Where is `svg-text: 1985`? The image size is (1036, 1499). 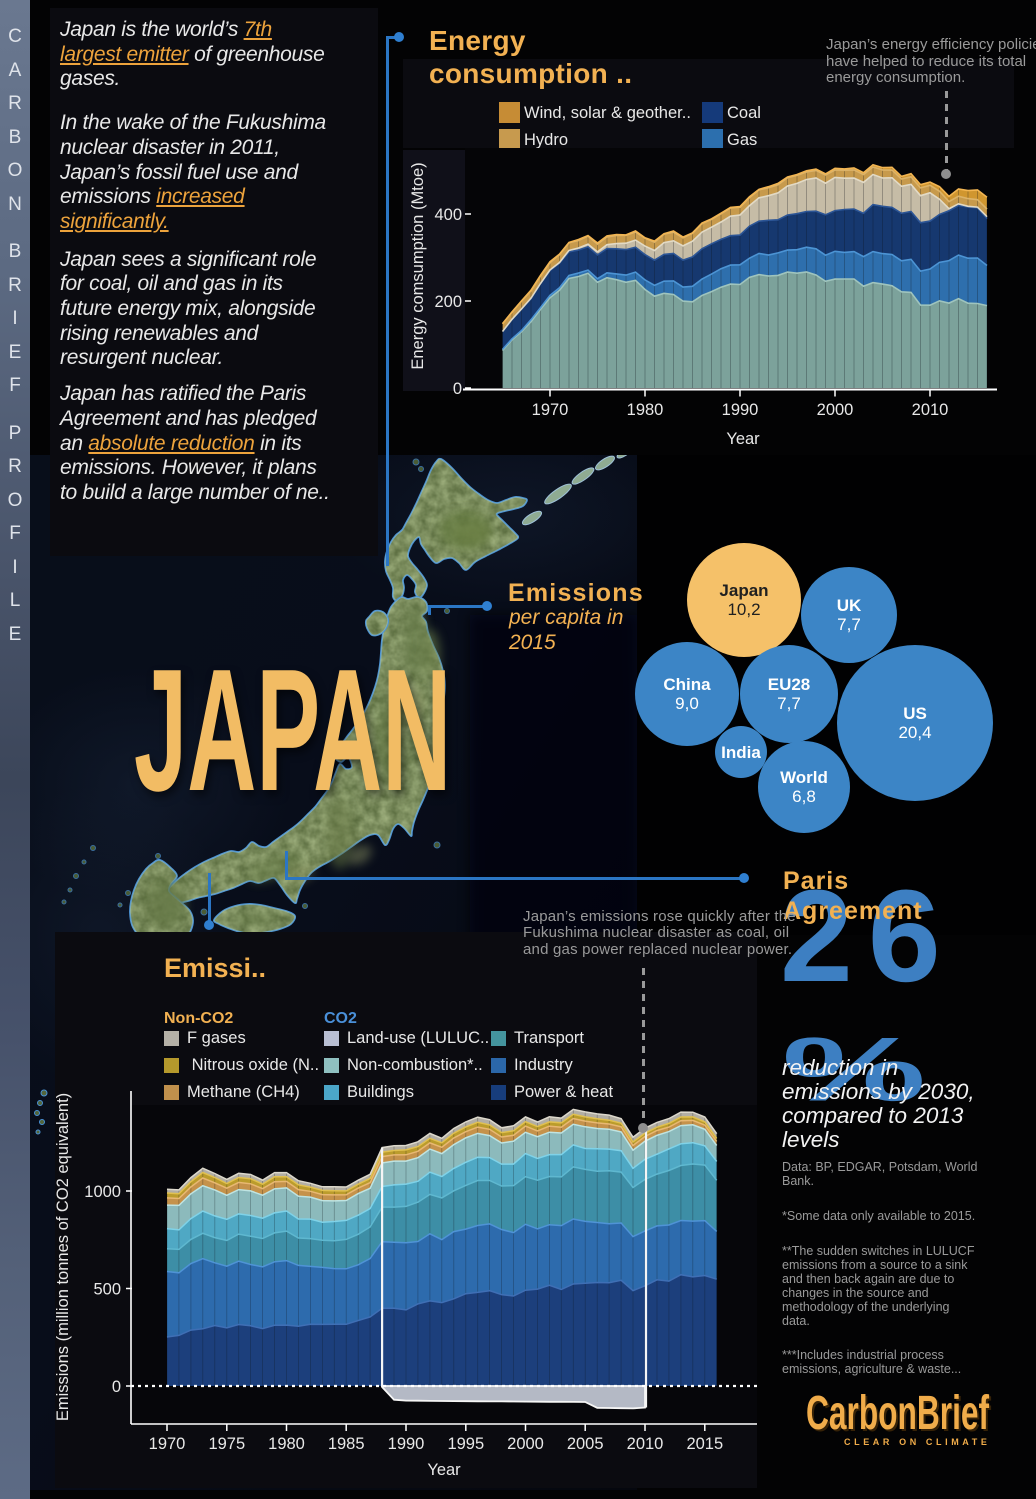
svg-text: 1985 is located at coordinates (346, 1444).